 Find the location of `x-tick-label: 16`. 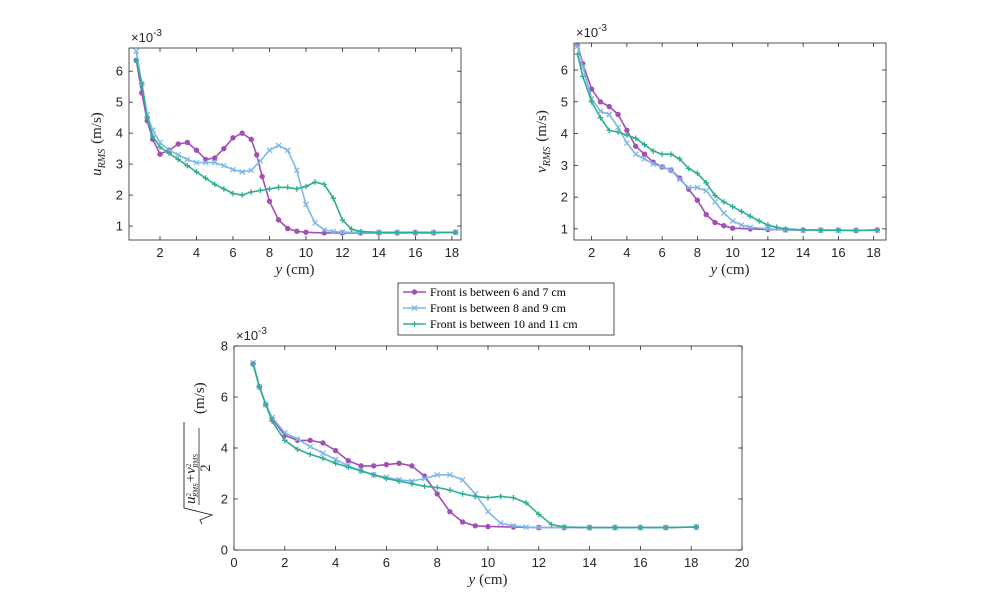

x-tick-label: 16 is located at coordinates (838, 252).